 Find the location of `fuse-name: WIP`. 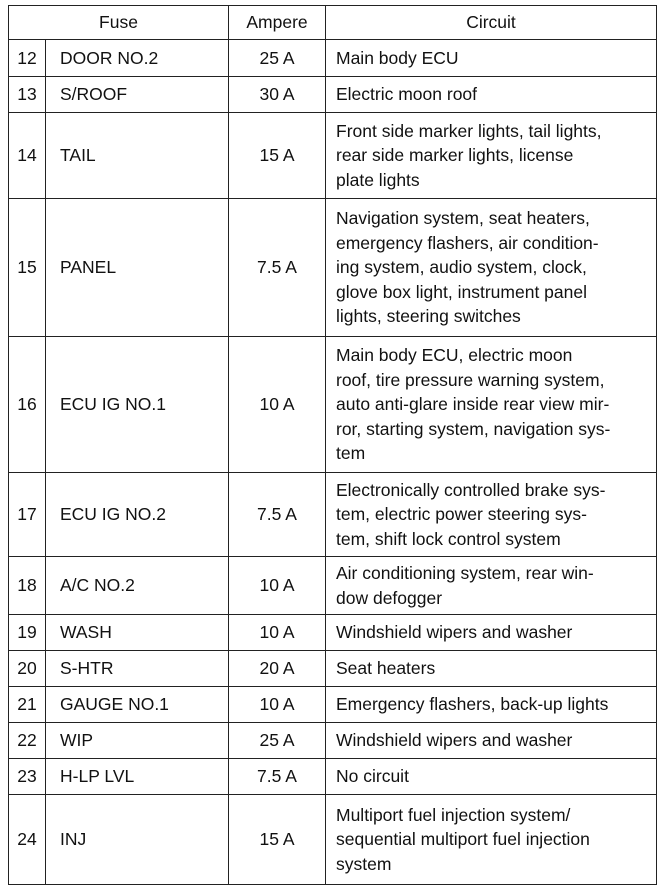

fuse-name: WIP is located at coordinates (137, 740).